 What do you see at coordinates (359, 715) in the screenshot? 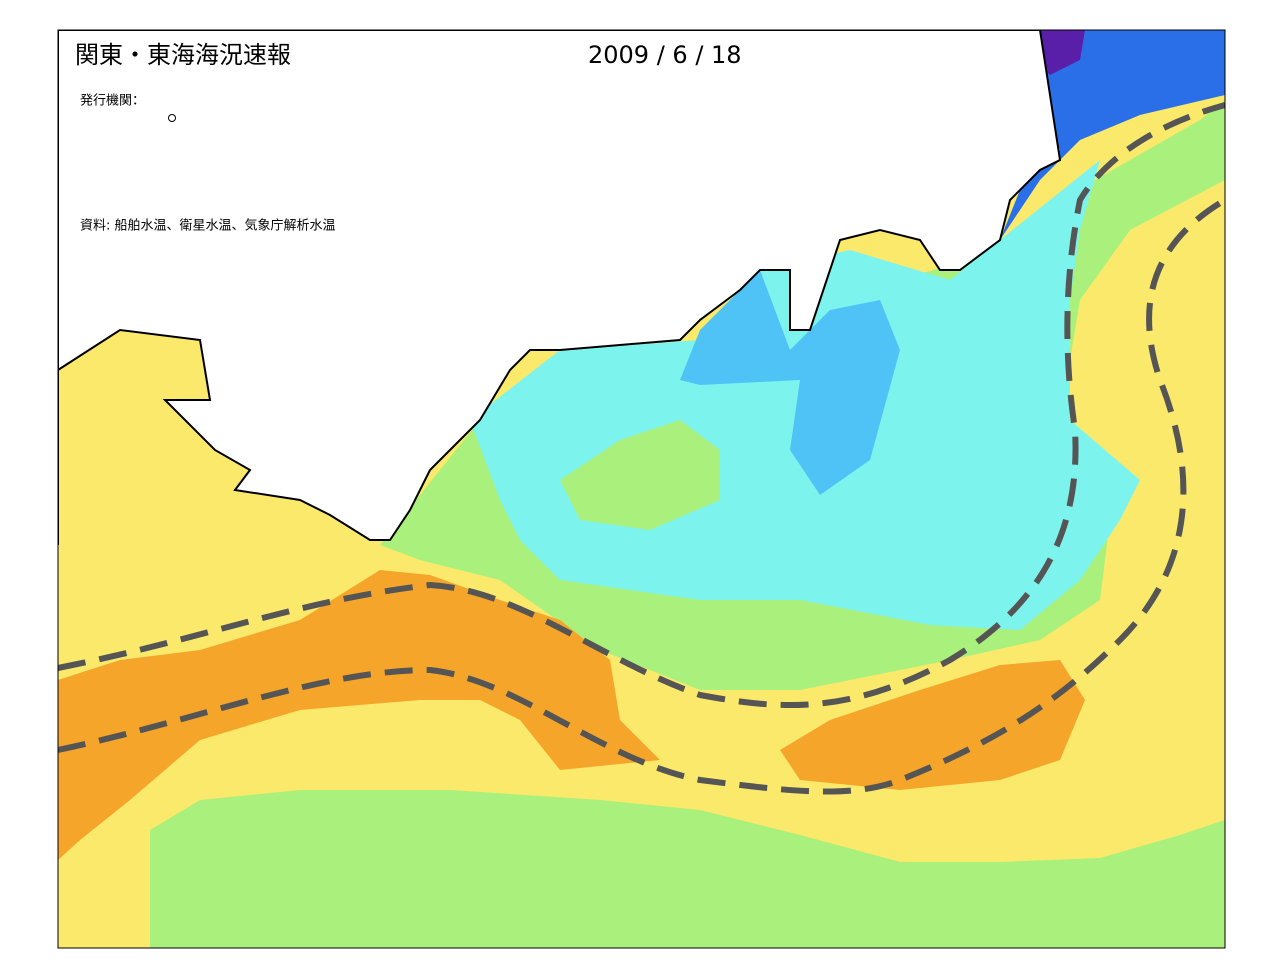
I see `sea-orange-west` at bounding box center [359, 715].